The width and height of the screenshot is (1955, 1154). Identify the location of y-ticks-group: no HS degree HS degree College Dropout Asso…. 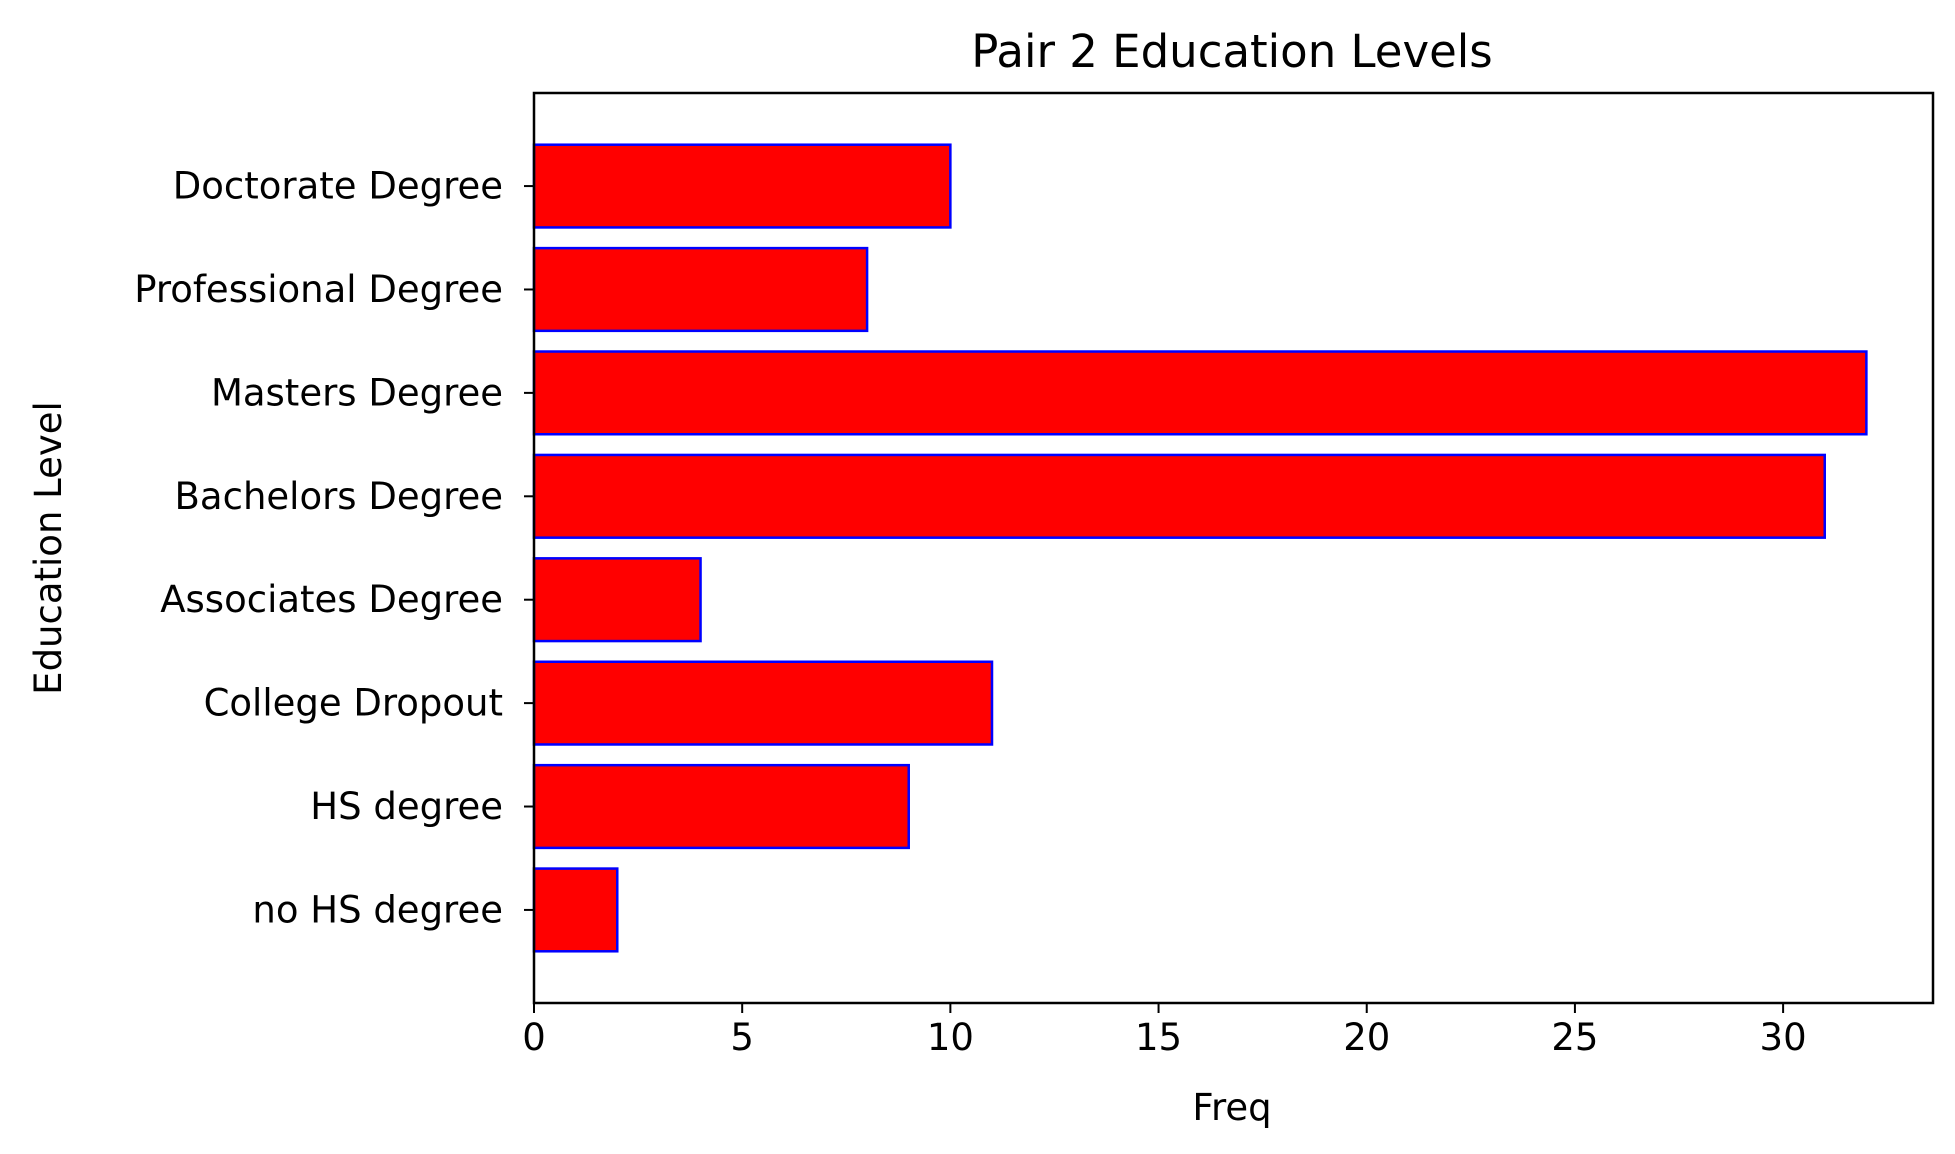
(334, 548).